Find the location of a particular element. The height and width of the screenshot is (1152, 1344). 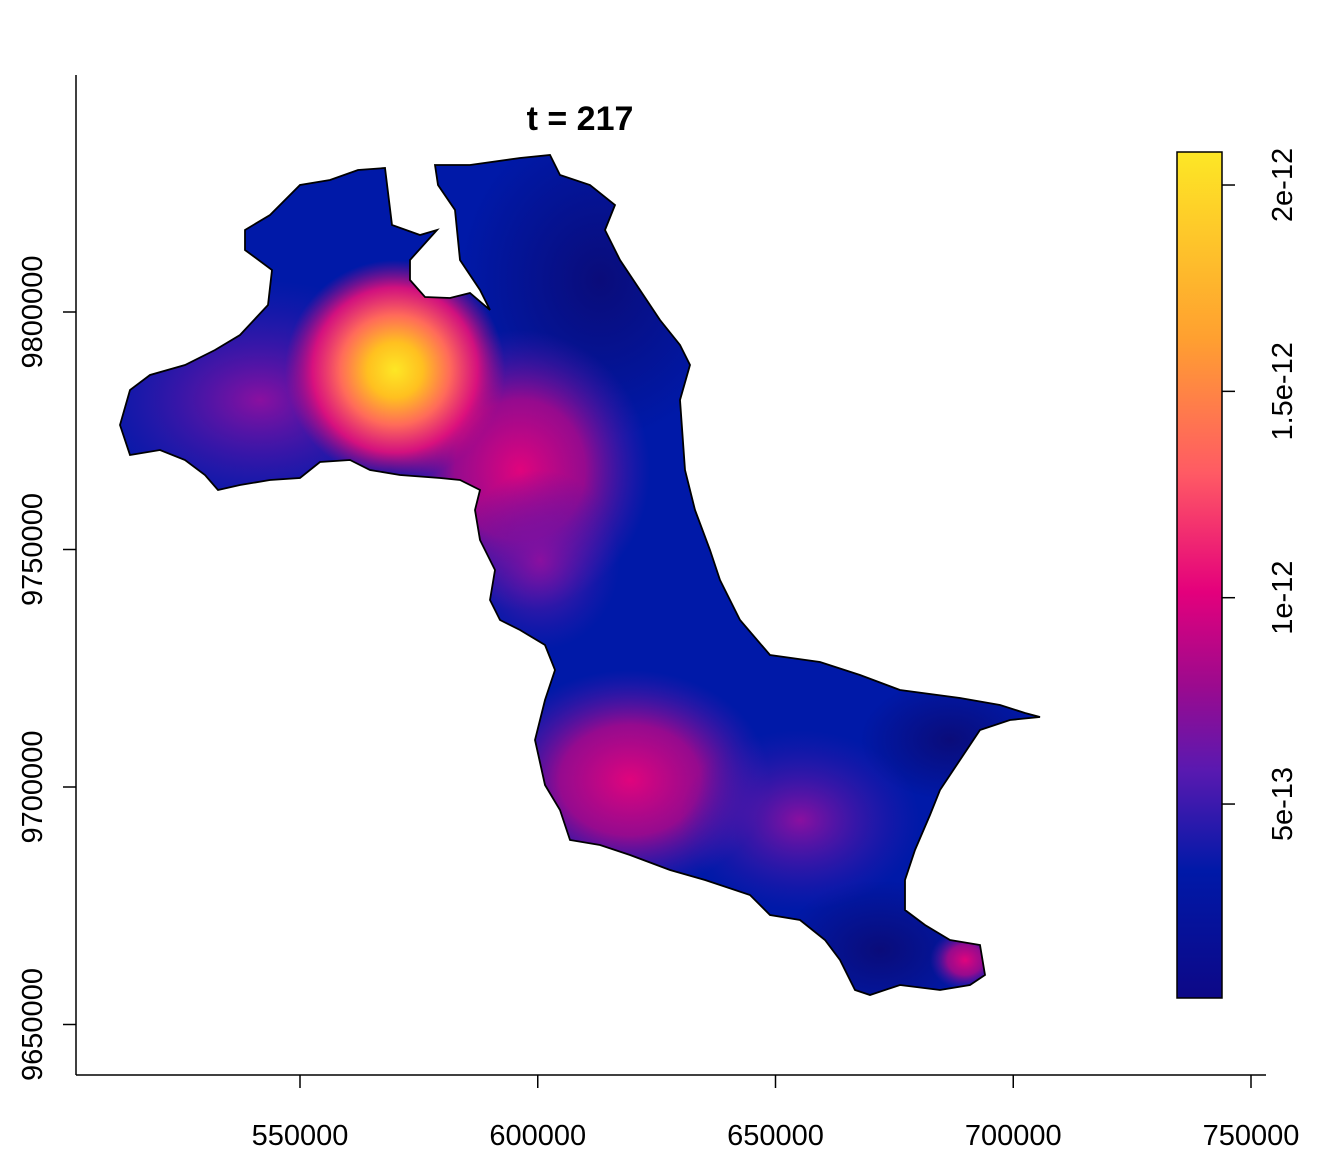

x-axis: 550000 600000 650000 700000 750000 is located at coordinates (688, 1113).